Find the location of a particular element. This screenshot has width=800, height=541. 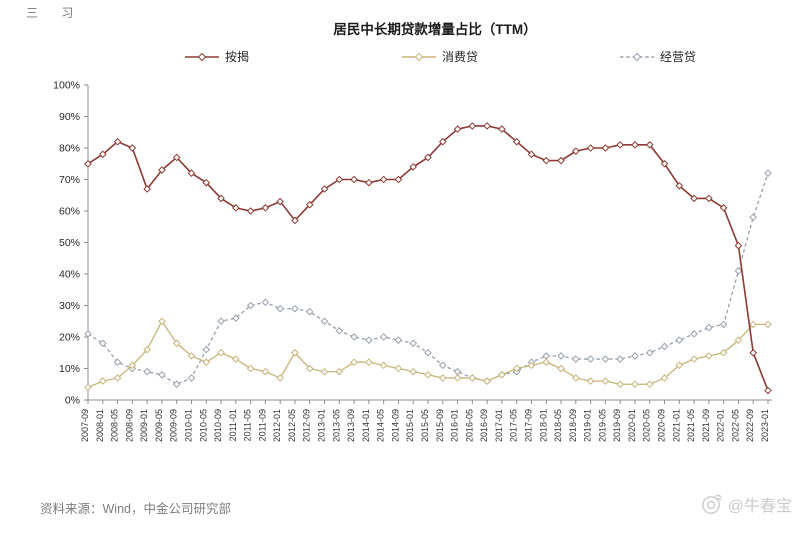

series-consumer-loan is located at coordinates (428, 354).